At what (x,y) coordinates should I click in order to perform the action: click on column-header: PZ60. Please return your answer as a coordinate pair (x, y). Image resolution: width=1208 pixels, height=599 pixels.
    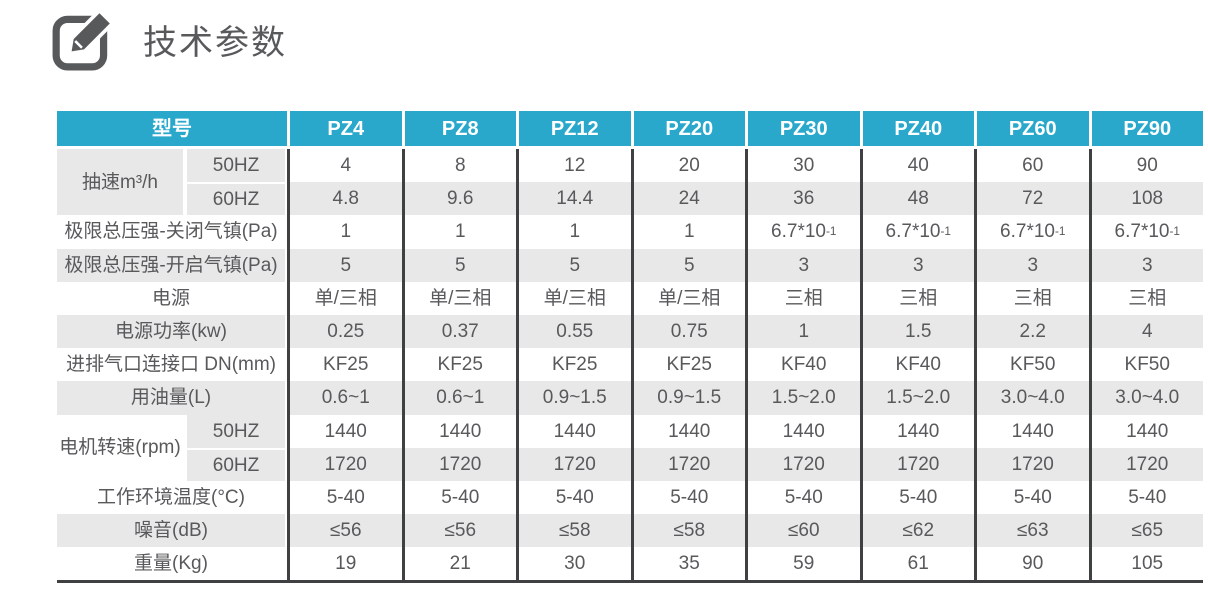
    Looking at the image, I should click on (1031, 130).